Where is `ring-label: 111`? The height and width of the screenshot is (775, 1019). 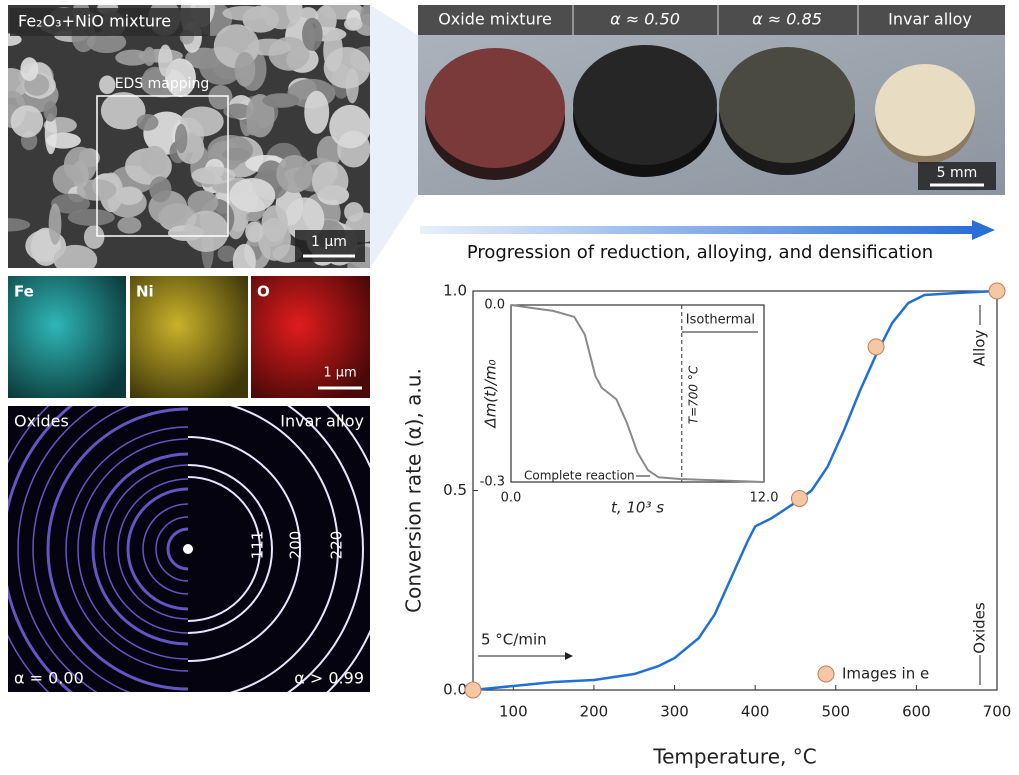 ring-label: 111 is located at coordinates (258, 545).